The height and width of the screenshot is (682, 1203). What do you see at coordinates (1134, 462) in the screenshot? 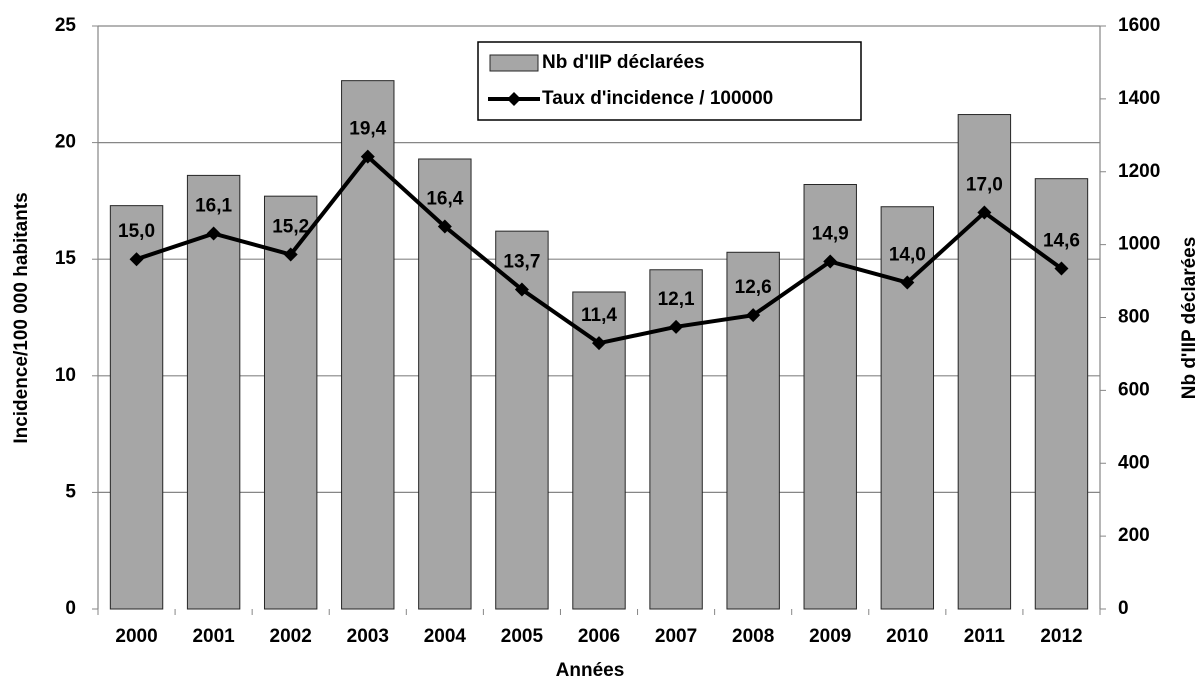
I see `y2-tick-label: 400` at bounding box center [1134, 462].